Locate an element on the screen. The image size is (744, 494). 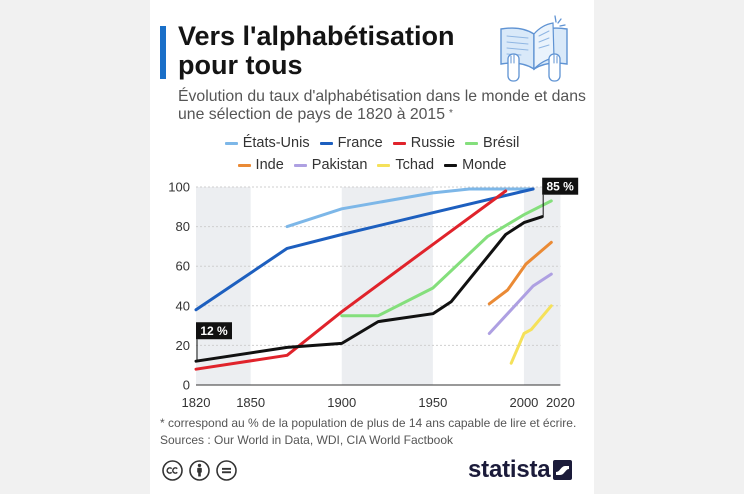
y-tick-label: 80 is located at coordinates (183, 226).